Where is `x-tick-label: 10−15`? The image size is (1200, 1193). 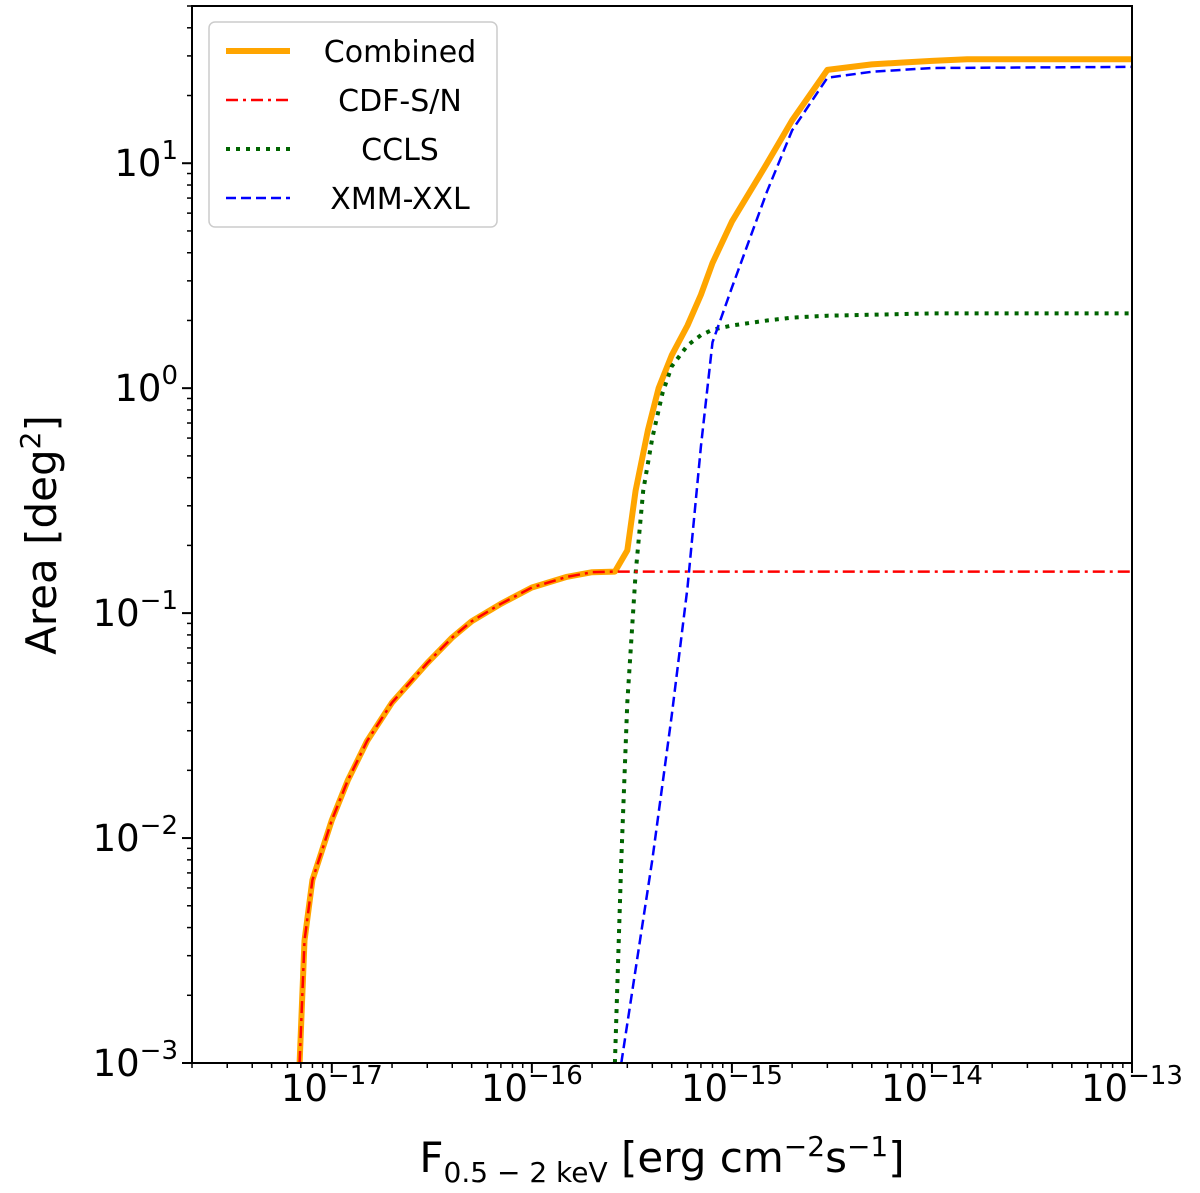
x-tick-label: 10−15 is located at coordinates (732, 1085).